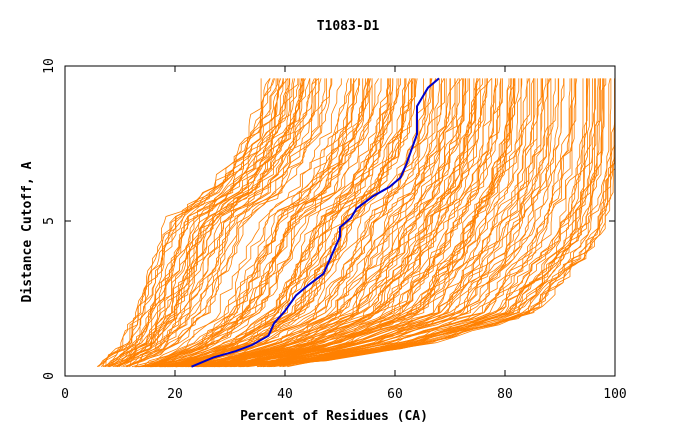 Image resolution: width=680 pixels, height=440 pixels. Describe the element at coordinates (348, 26) in the screenshot. I see `chart-title: T1083-D1` at that location.